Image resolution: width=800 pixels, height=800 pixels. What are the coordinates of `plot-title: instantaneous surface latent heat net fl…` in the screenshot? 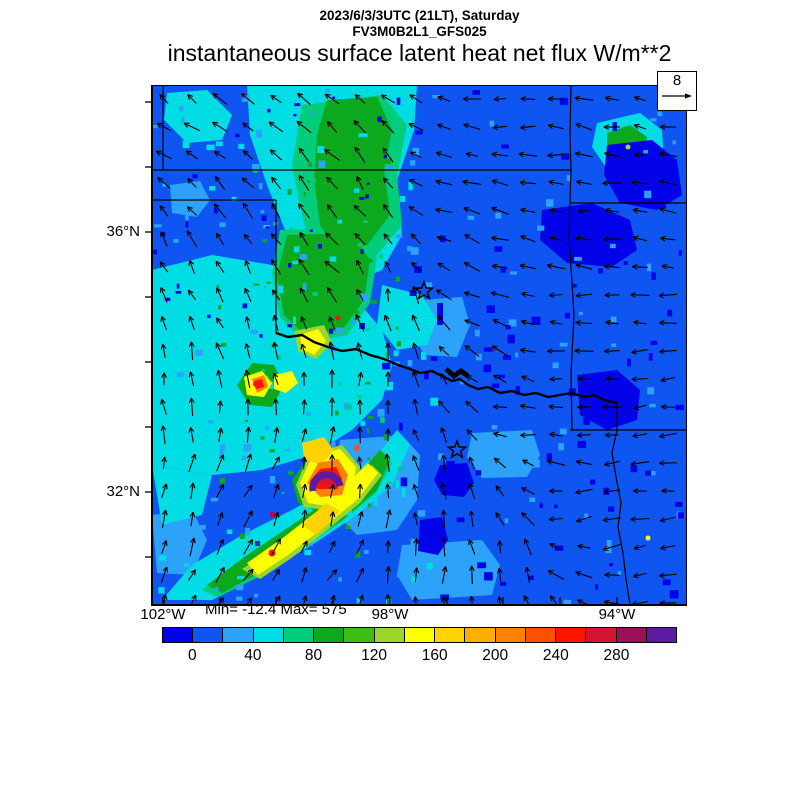 It's located at (419, 53).